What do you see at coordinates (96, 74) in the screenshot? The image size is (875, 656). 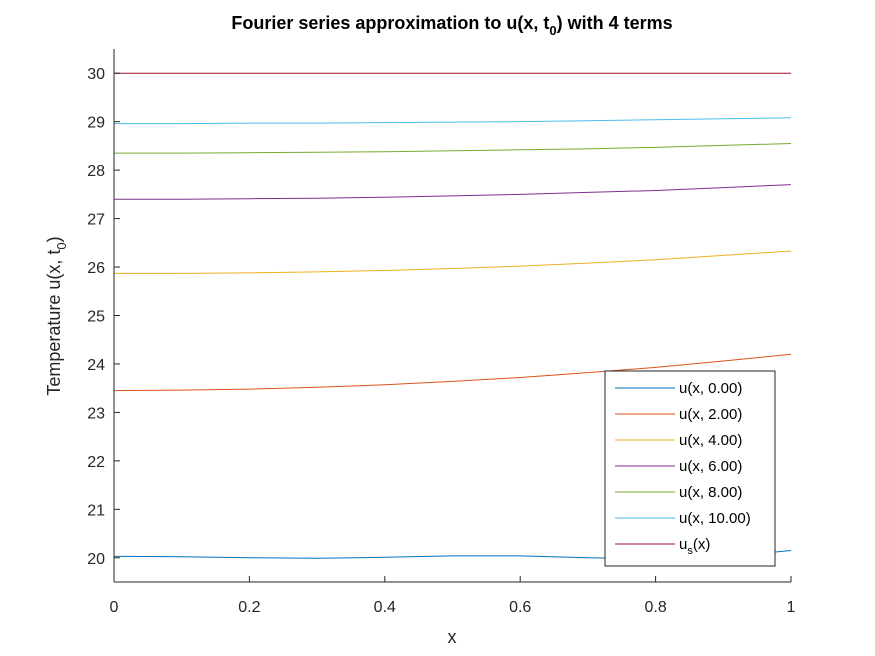 I see `y-tick-label: 30` at bounding box center [96, 74].